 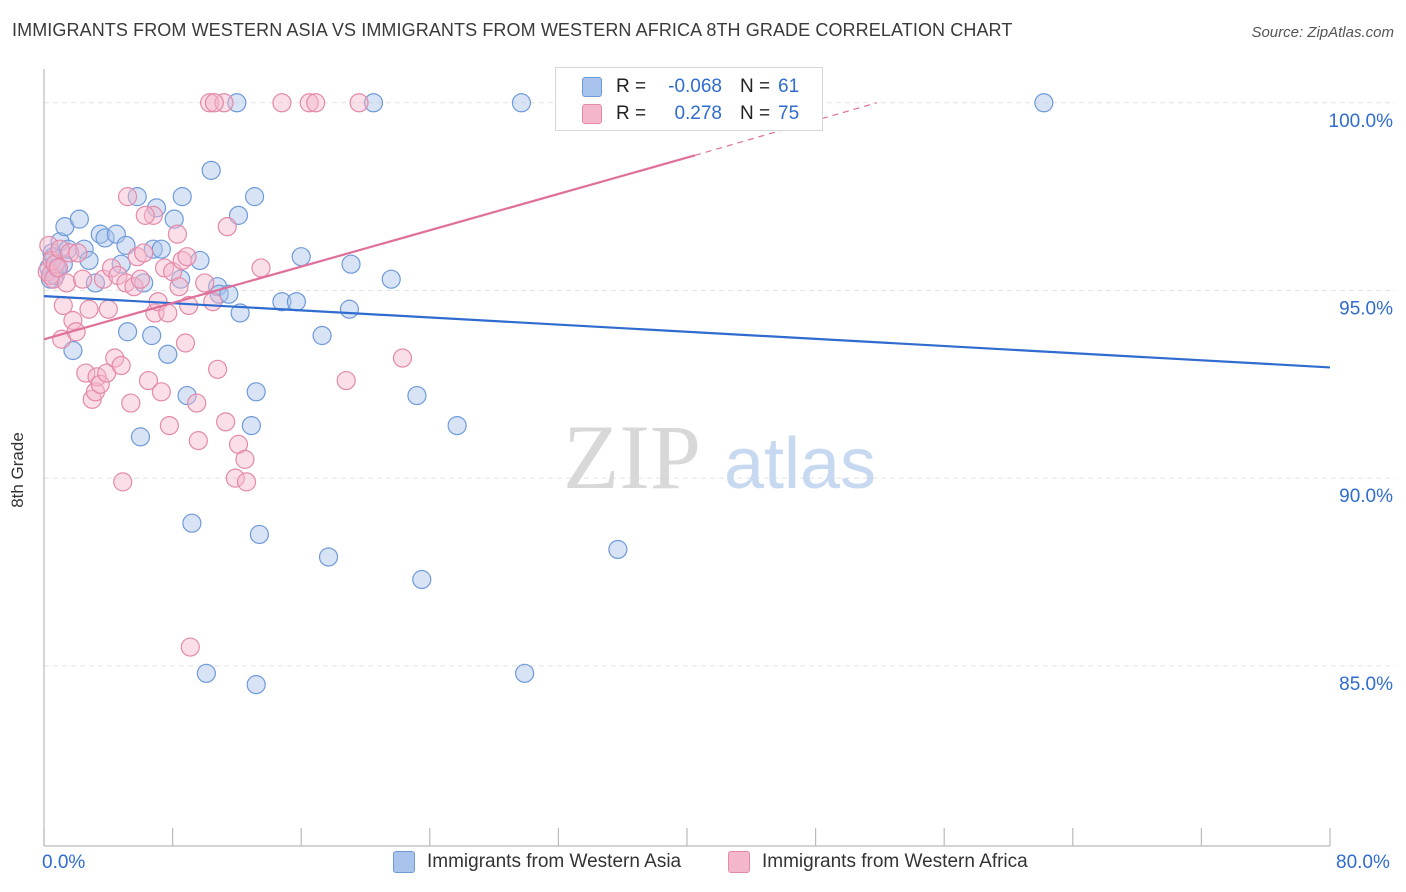 I want to click on bottom-legend-label-africa: Immigrants from Western Africa, so click(x=895, y=861).